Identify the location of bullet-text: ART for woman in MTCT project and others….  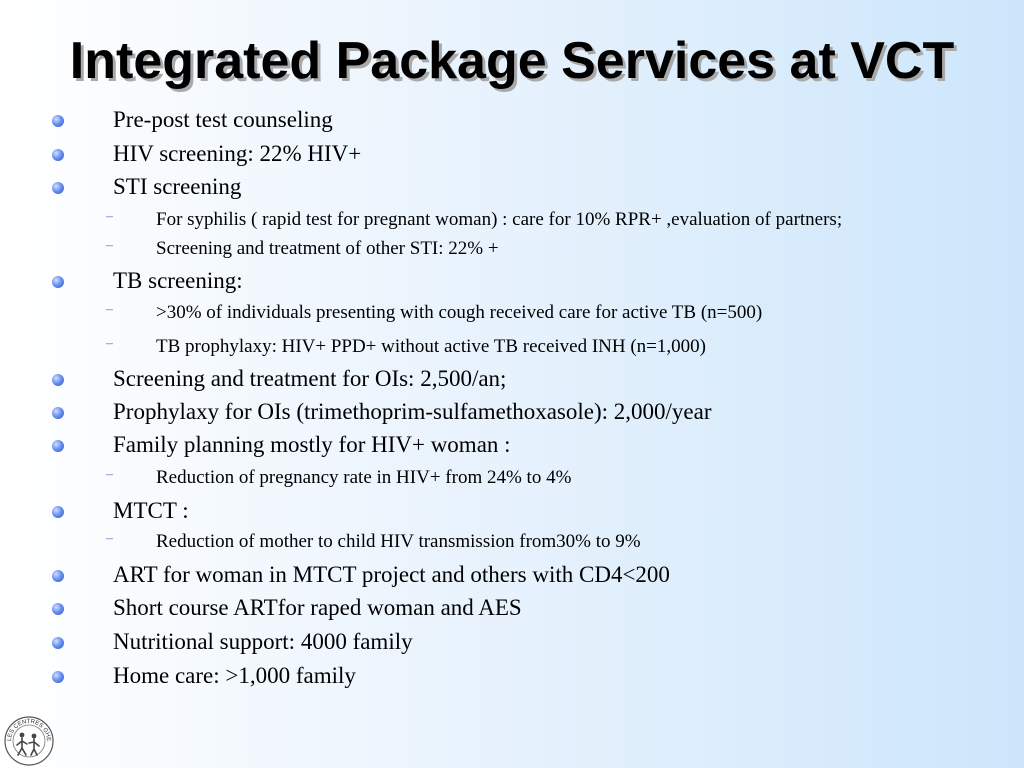
(391, 574).